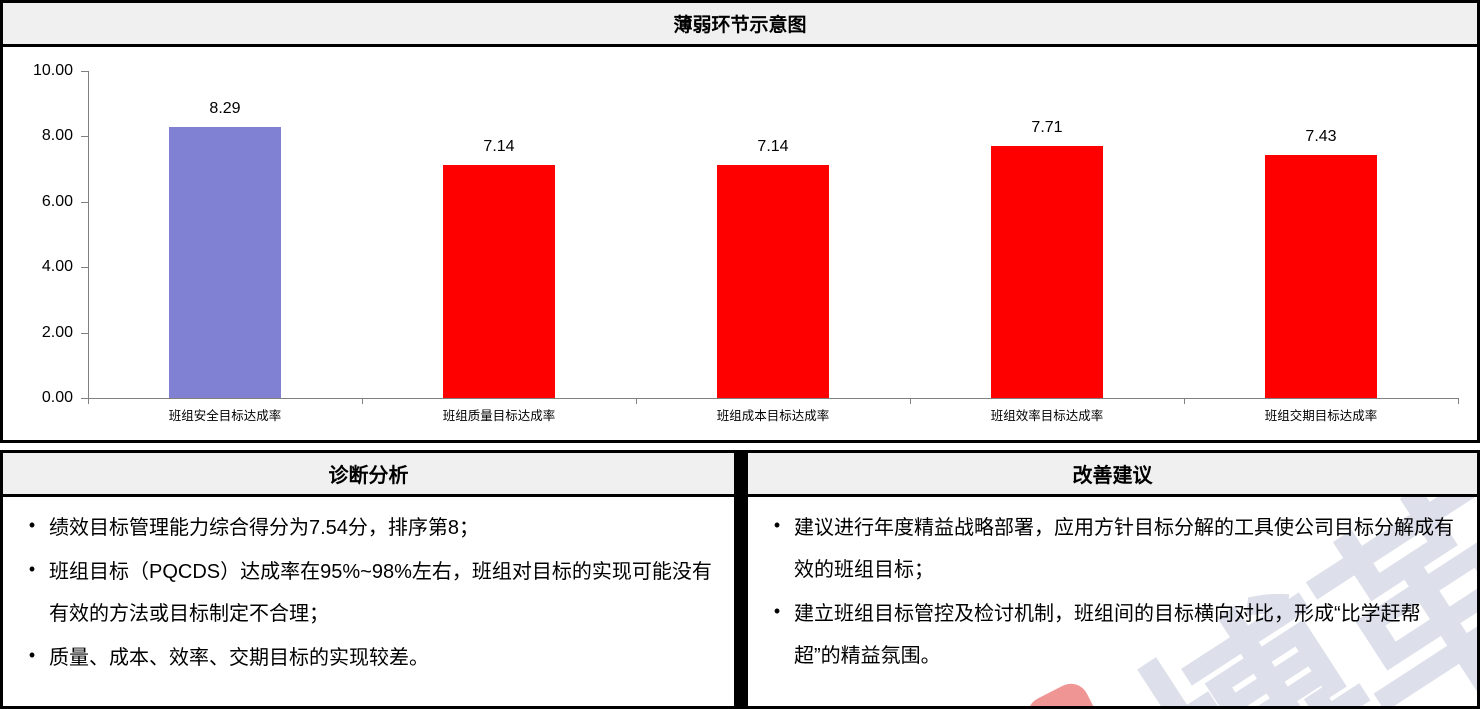 Image resolution: width=1480 pixels, height=709 pixels. What do you see at coordinates (239, 658) in the screenshot?
I see `bullet-text: 质量、成本、效率、交期目标的实现较差。` at bounding box center [239, 658].